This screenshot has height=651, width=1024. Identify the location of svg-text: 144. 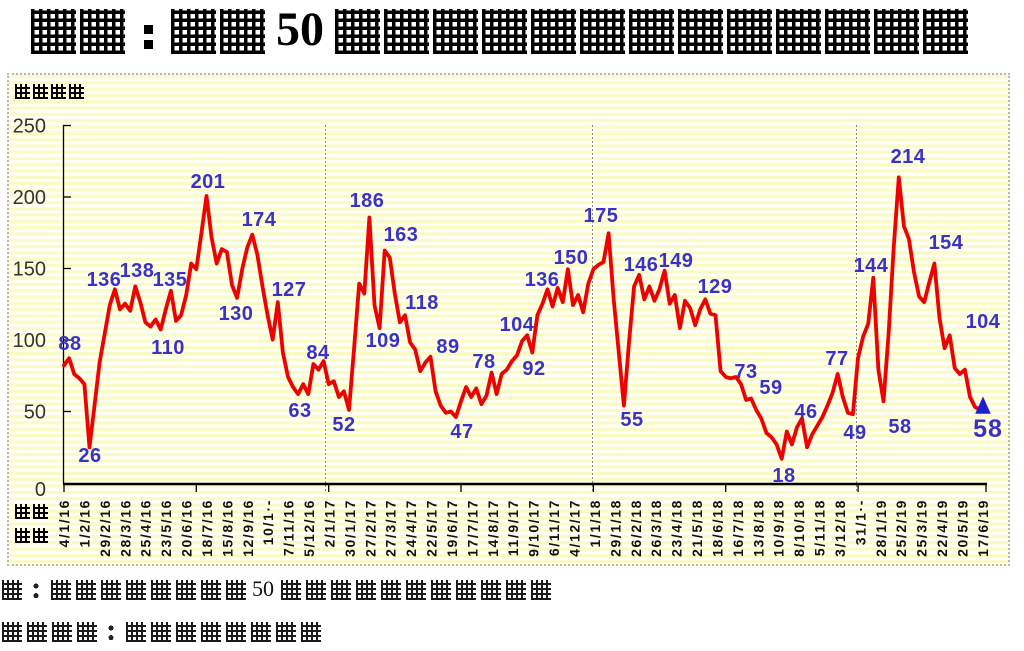
(871, 266).